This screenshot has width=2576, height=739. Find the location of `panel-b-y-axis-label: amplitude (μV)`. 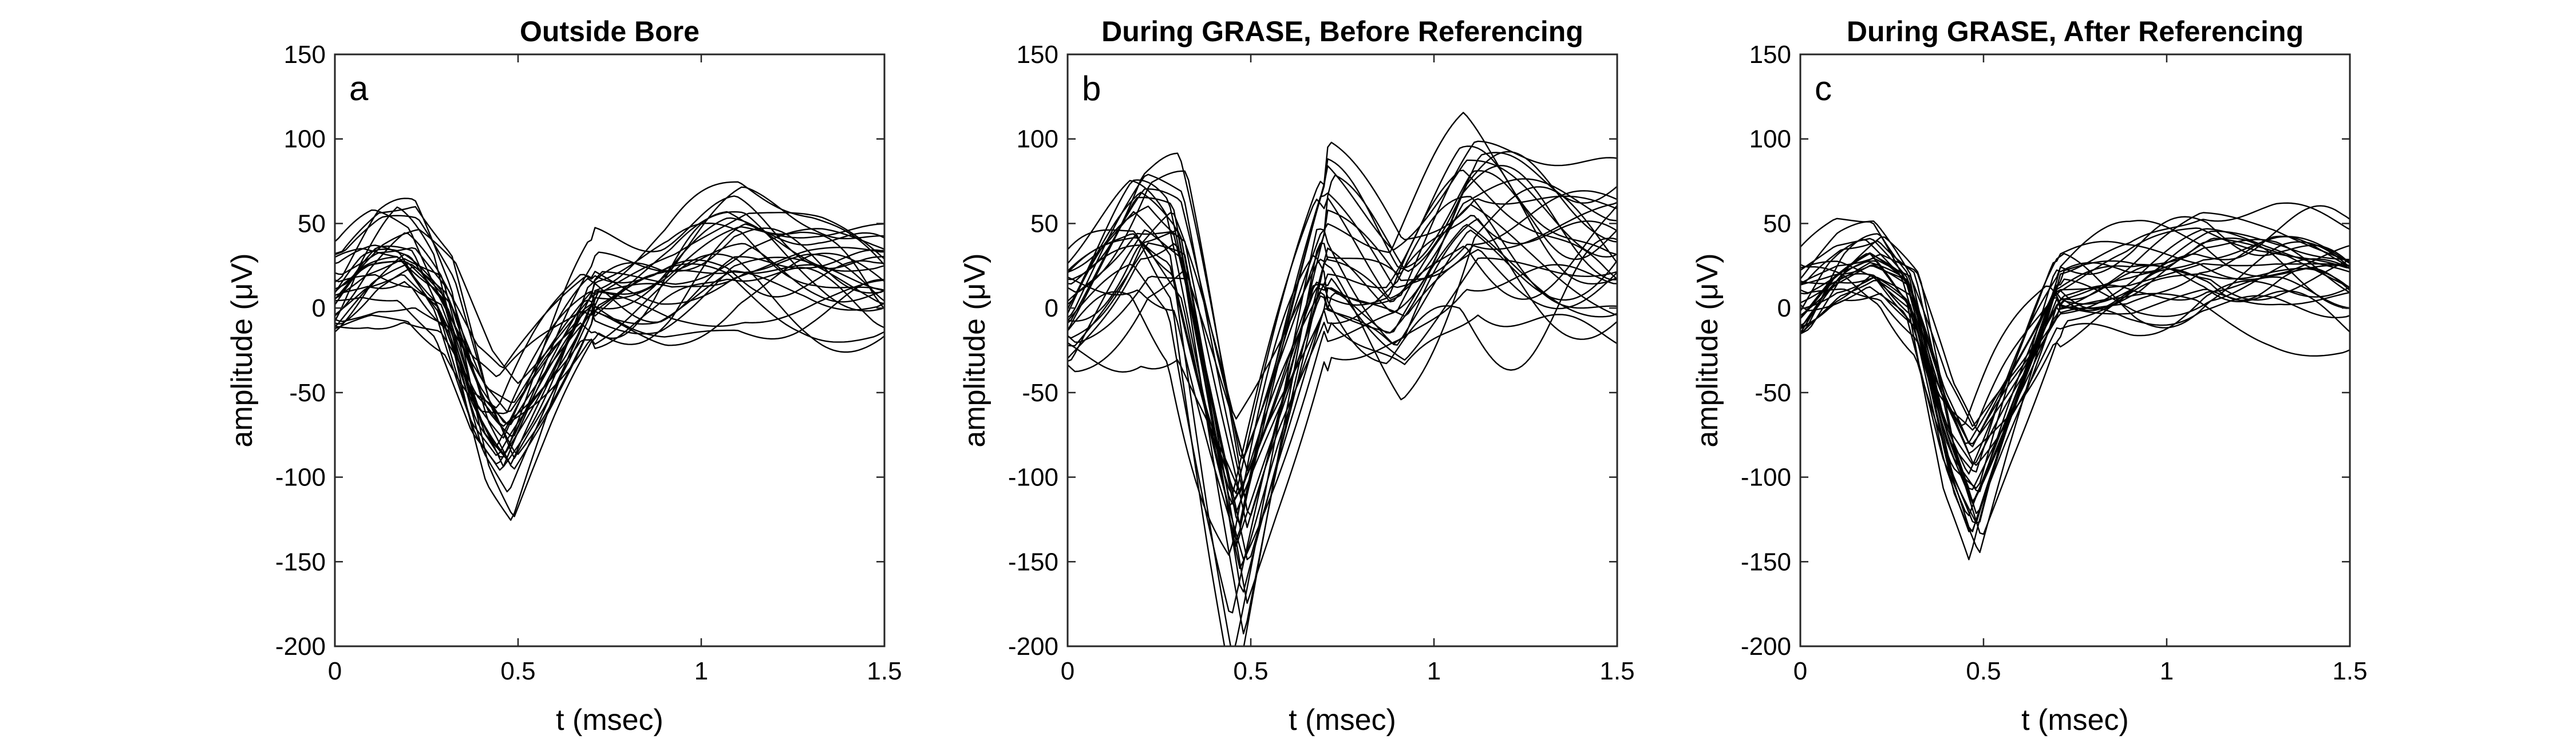

panel-b-y-axis-label: amplitude (μV) is located at coordinates (974, 350).